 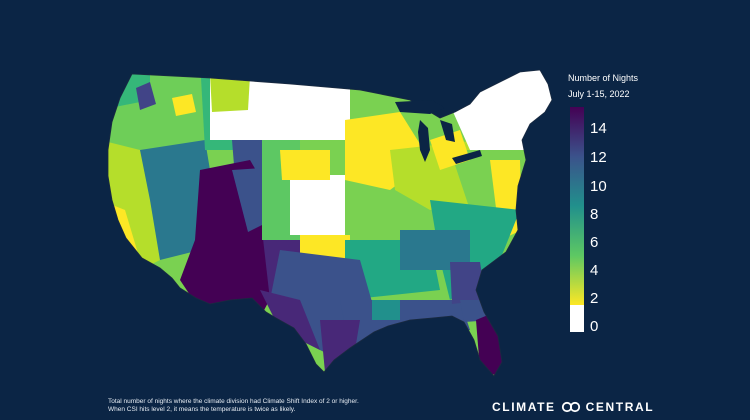 What do you see at coordinates (598, 186) in the screenshot?
I see `legend-tick: 10` at bounding box center [598, 186].